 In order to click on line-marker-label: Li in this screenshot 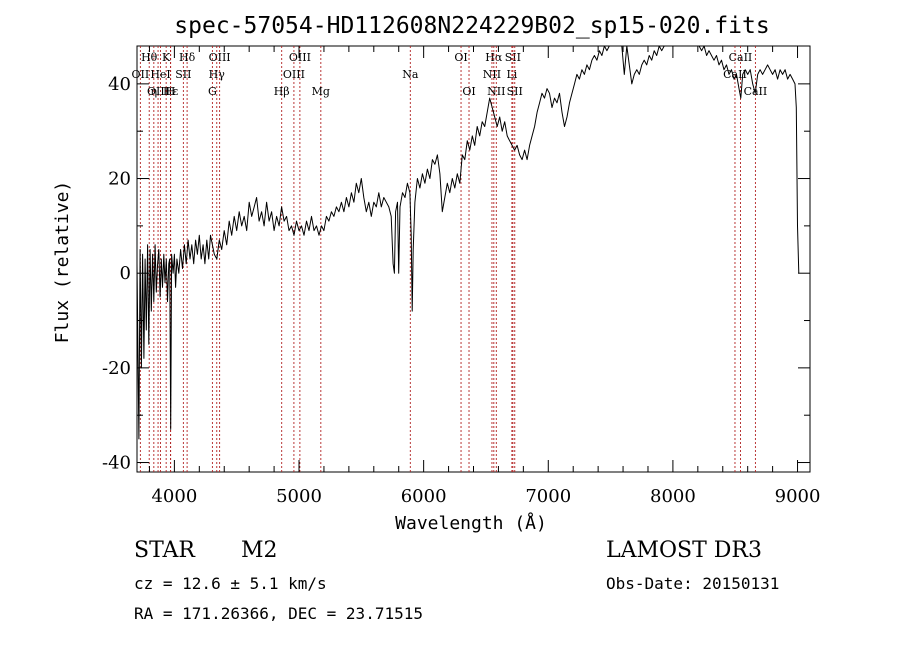, I will do `click(511, 74)`.